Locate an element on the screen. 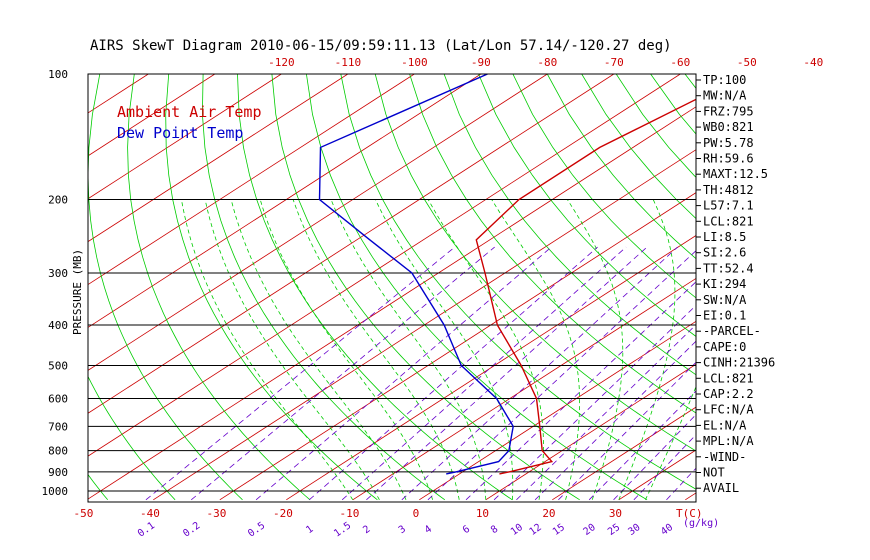 The height and width of the screenshot is (560, 870). mixing-ratio-label: 1 is located at coordinates (309, 530).